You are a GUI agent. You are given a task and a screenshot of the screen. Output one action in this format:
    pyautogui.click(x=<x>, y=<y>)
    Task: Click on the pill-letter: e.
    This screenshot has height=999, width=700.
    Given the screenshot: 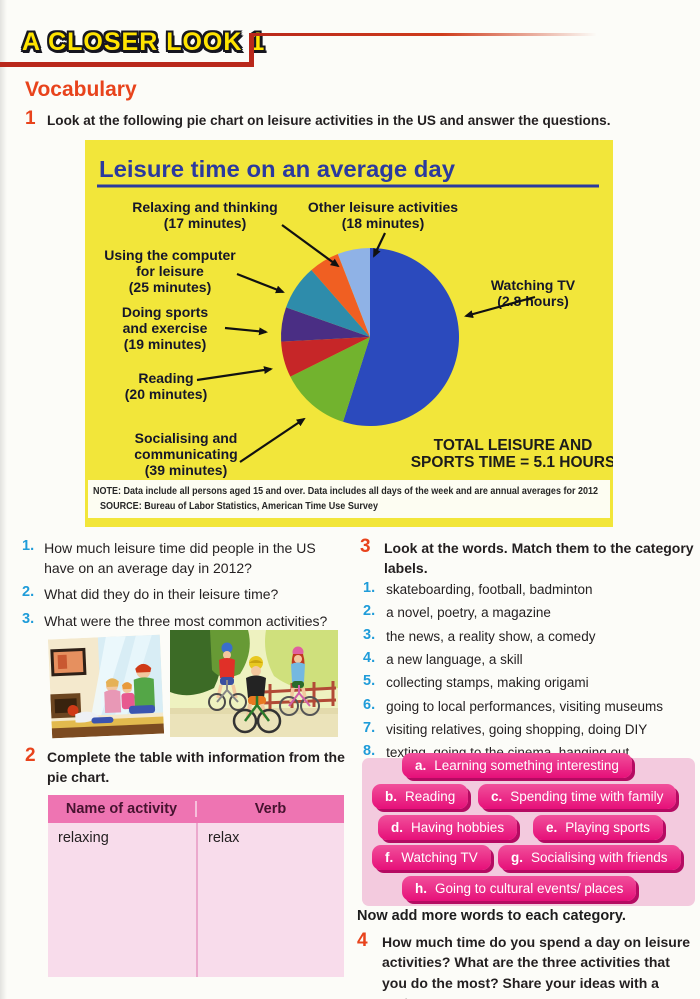 What is the action you would take?
    pyautogui.click(x=552, y=827)
    